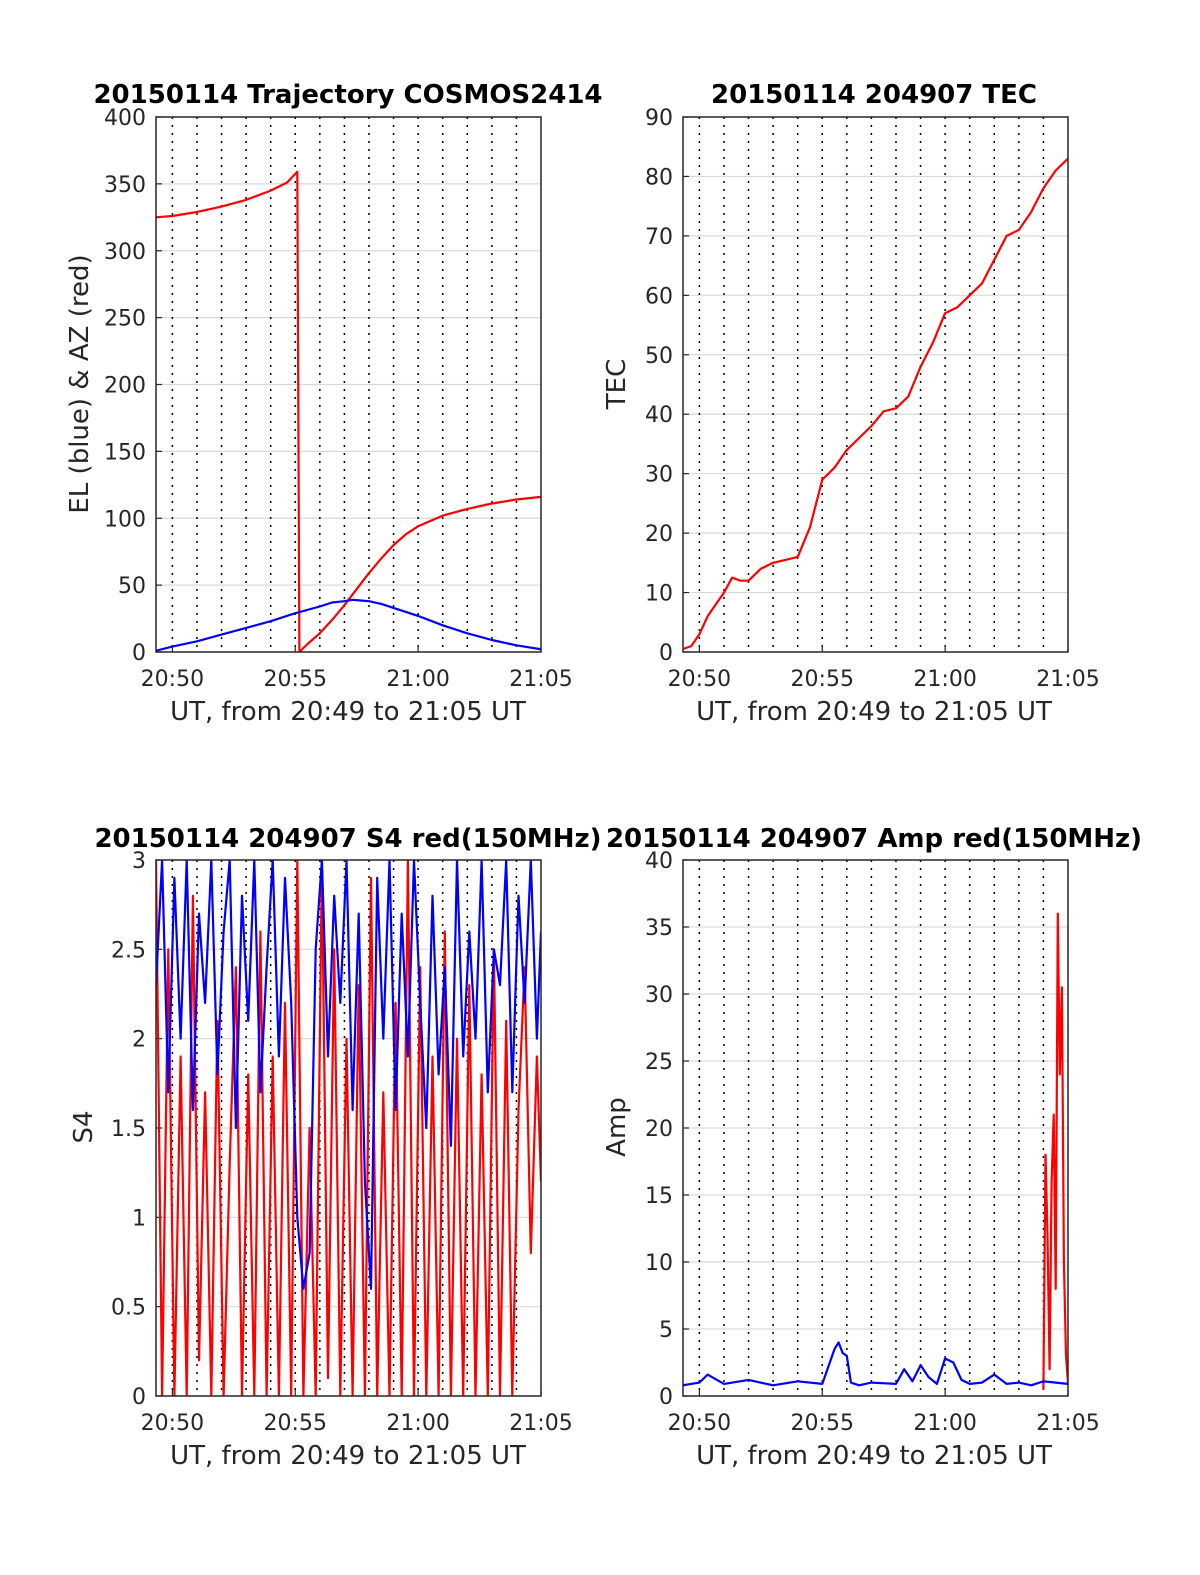  I want to click on plot-title: 20150114 204907 S4 red(150MHz), so click(347, 839).